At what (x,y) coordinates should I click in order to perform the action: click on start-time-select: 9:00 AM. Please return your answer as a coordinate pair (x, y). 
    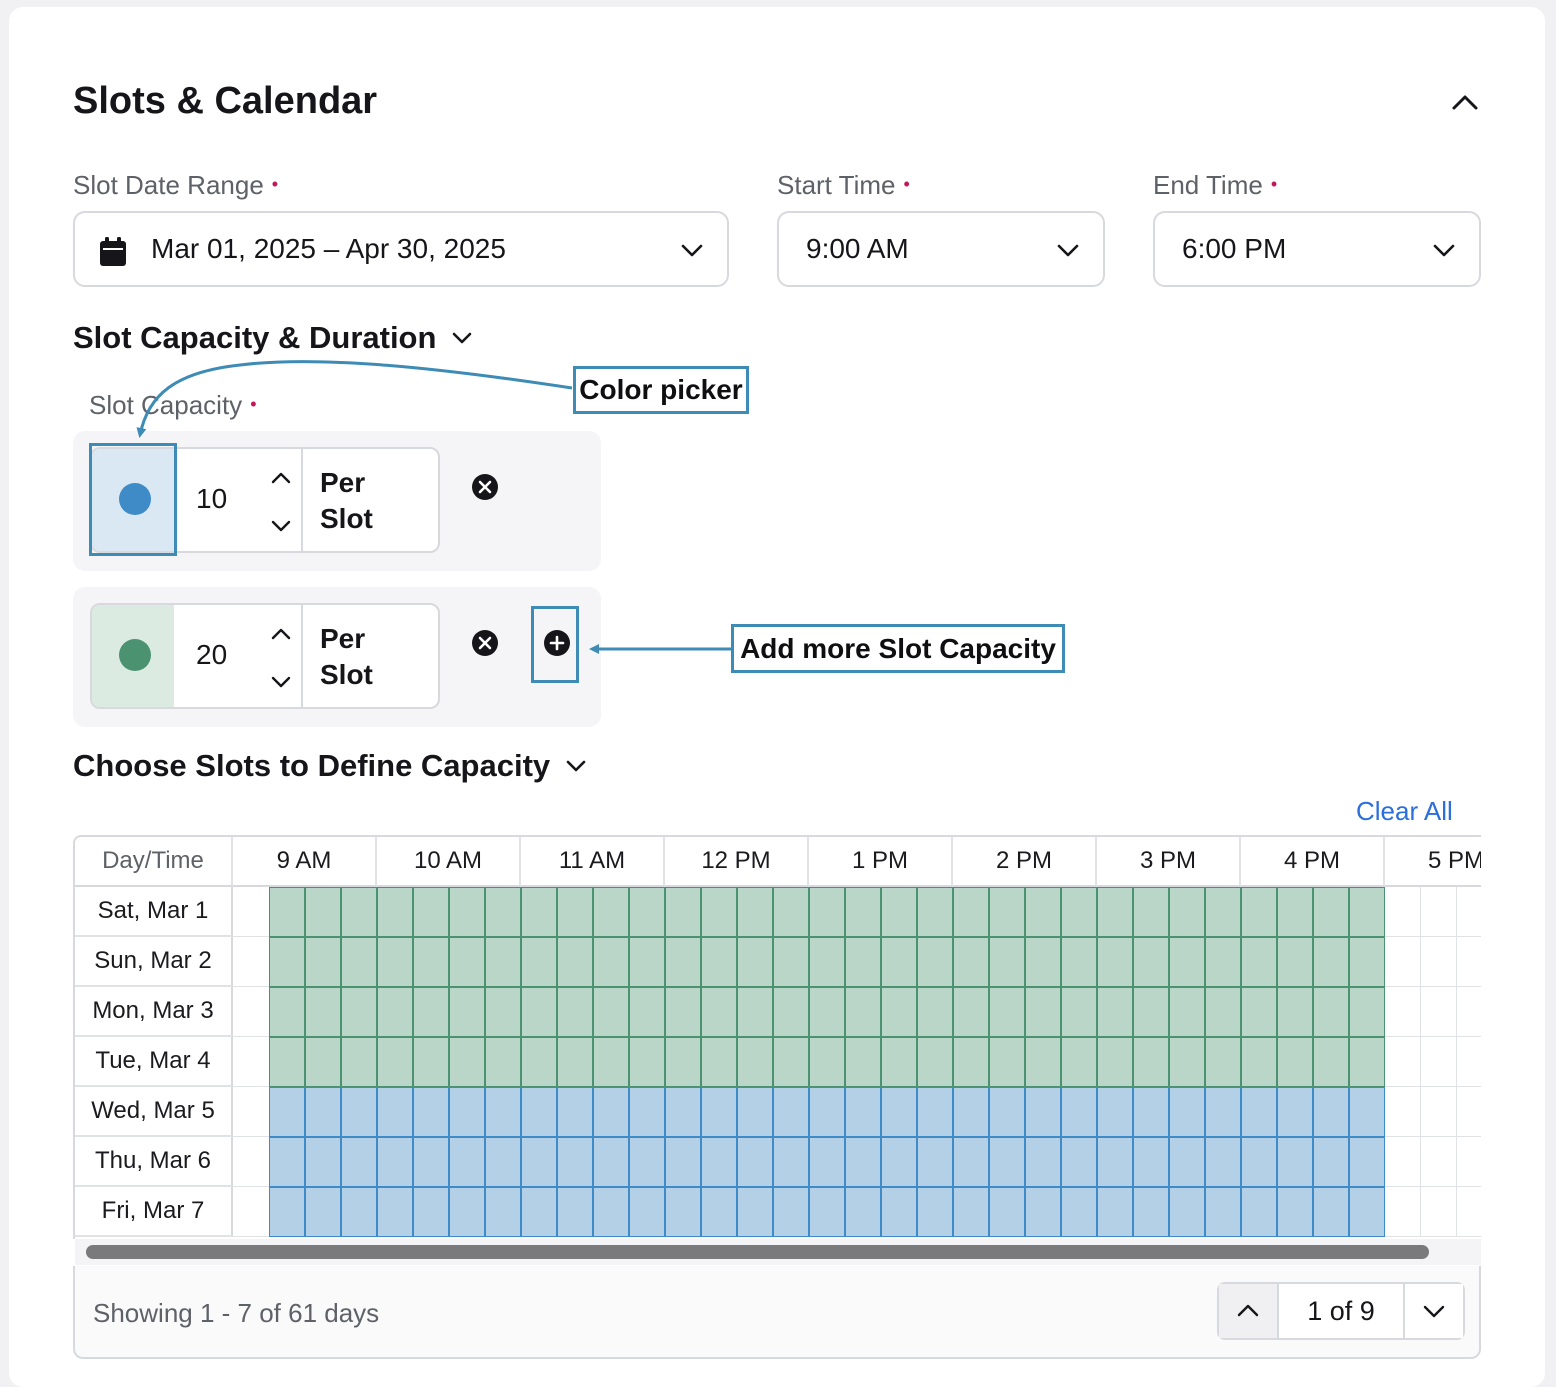
    Looking at the image, I should click on (941, 249).